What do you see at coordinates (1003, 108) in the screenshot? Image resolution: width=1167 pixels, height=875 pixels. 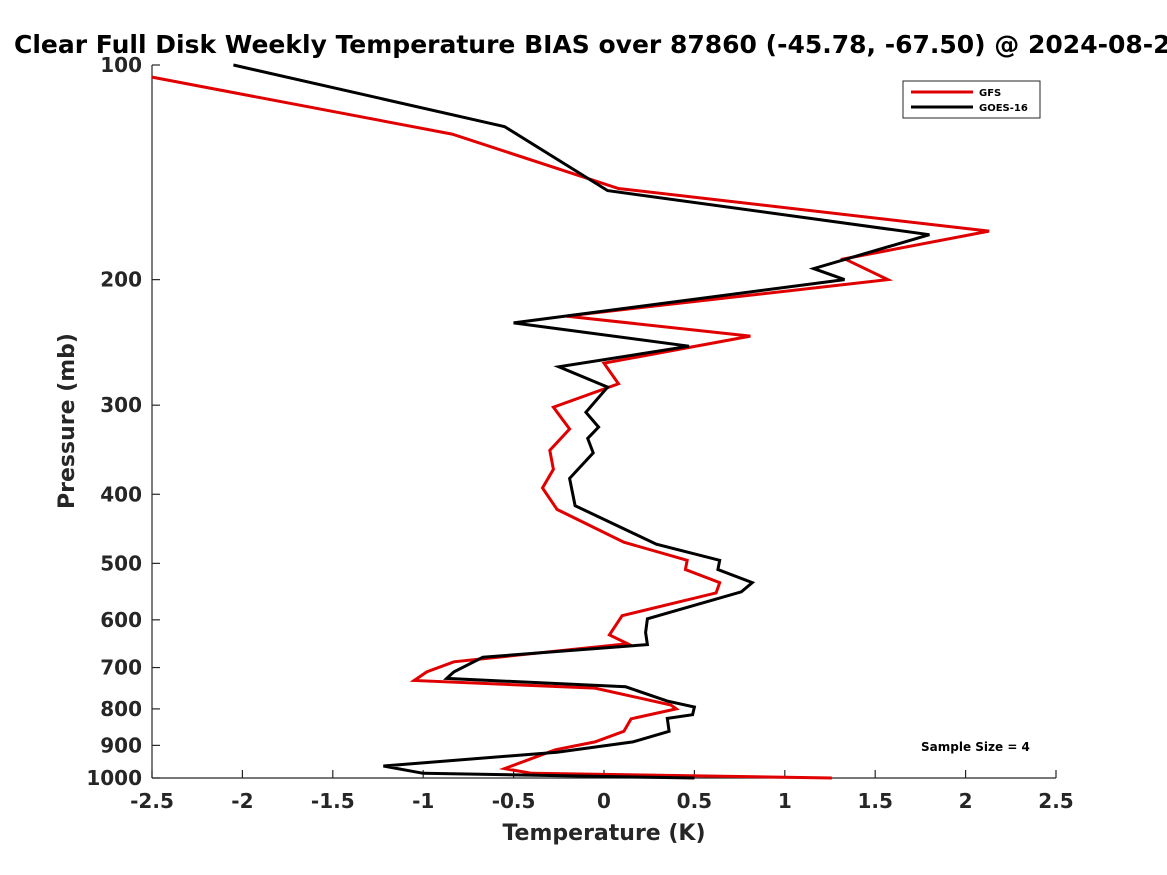 I see `legend-label: GOES-16` at bounding box center [1003, 108].